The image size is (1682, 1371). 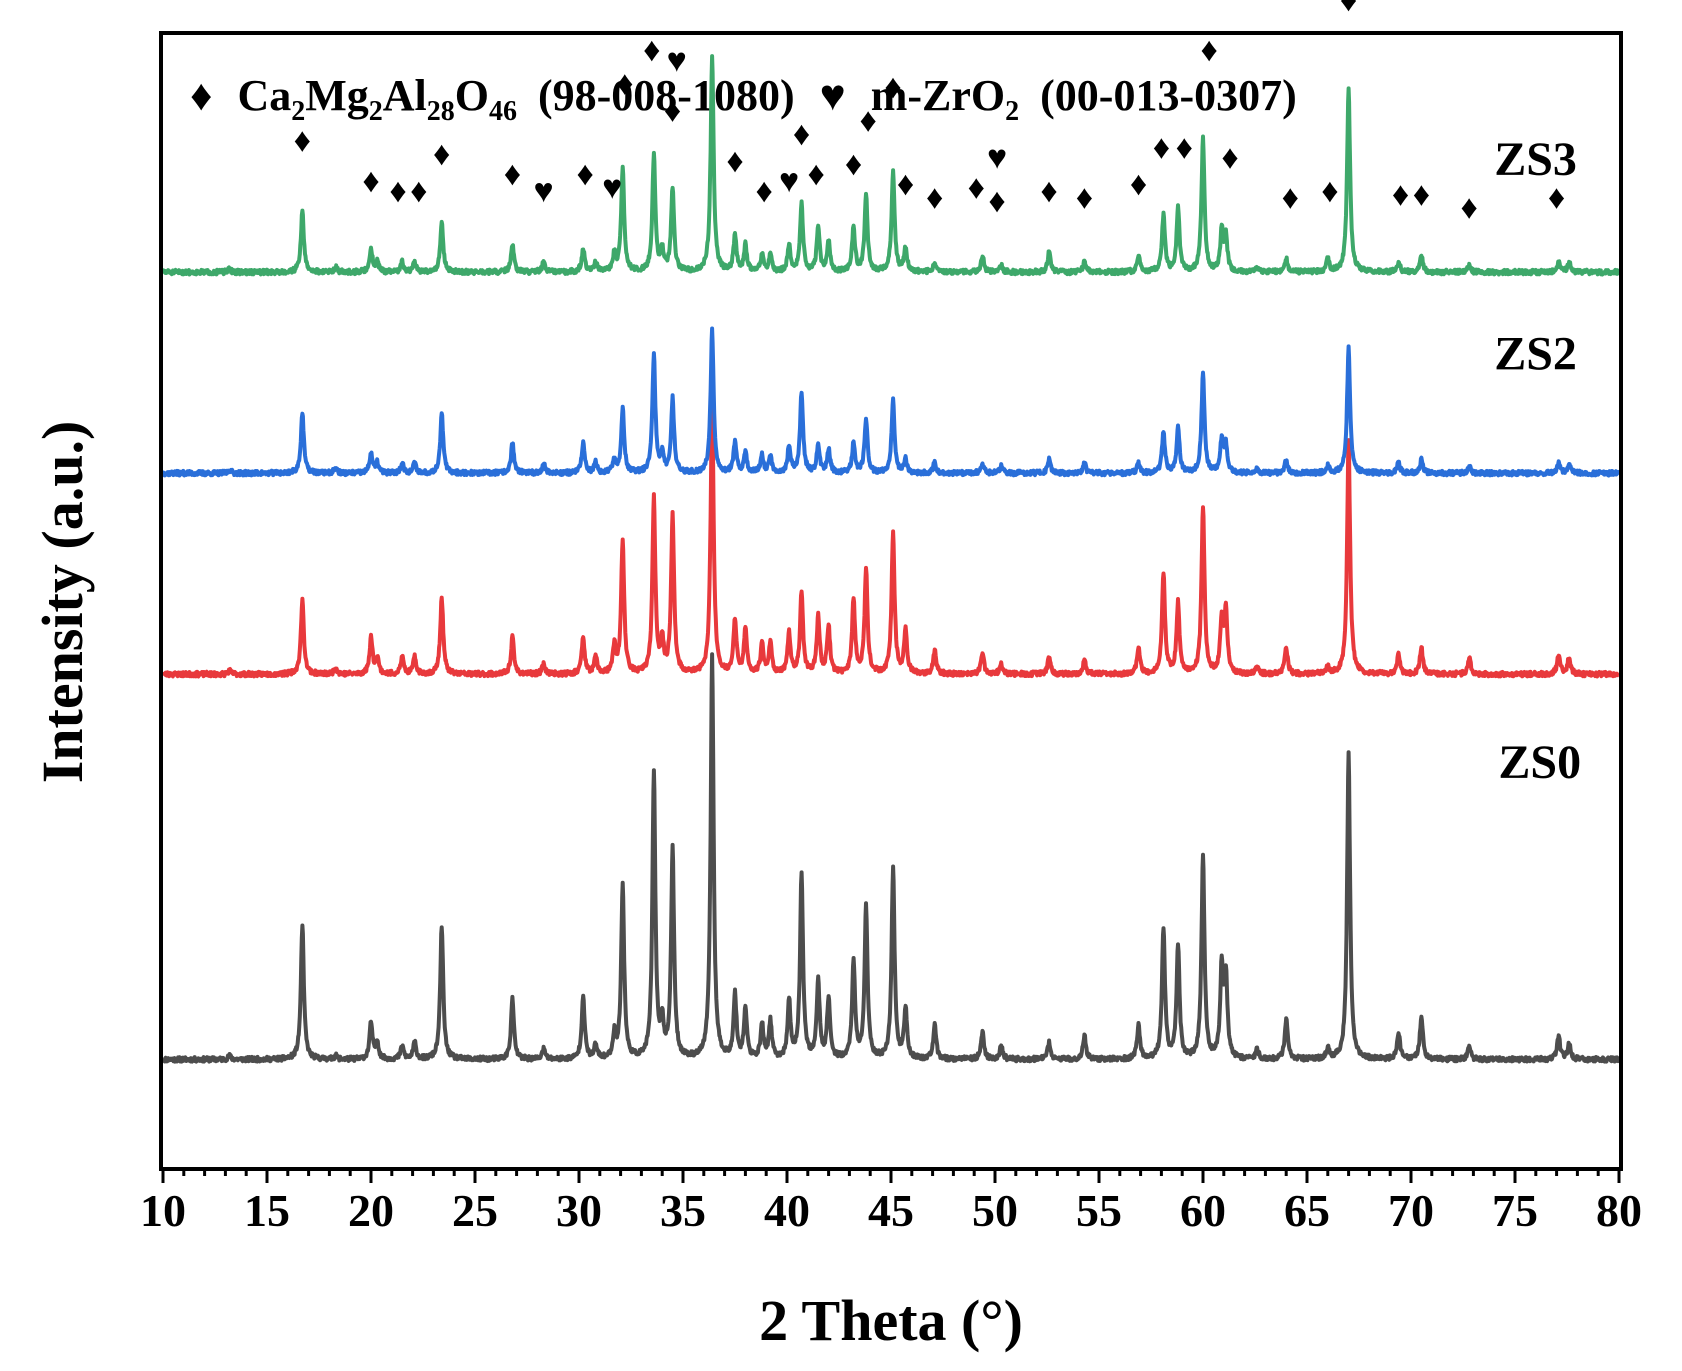 I want to click on camgal-peak-marker-29: ♦, so click(x=1138, y=184).